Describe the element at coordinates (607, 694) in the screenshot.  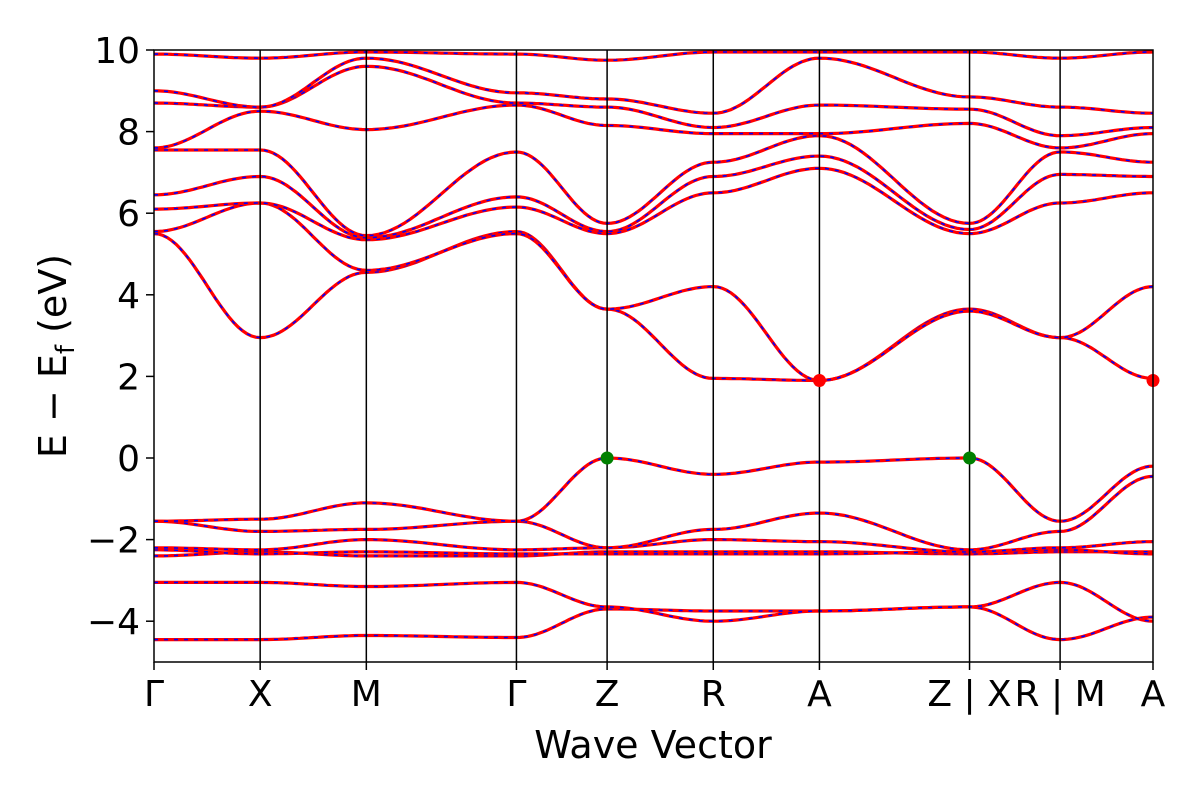
I see `x-tick-label-4: Z` at that location.